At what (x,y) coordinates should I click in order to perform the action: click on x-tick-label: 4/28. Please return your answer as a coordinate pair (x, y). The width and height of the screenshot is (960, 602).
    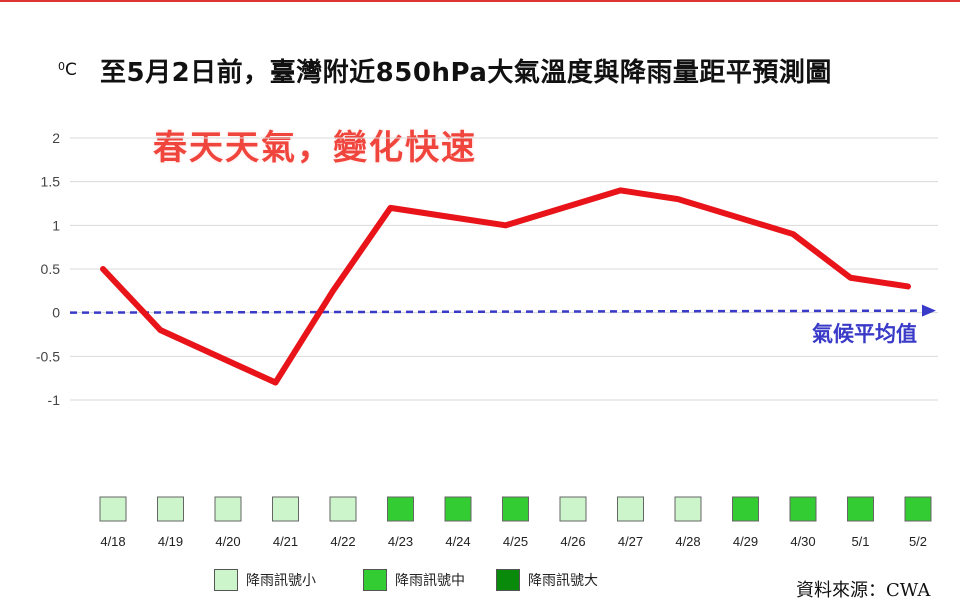
    Looking at the image, I should click on (687, 541).